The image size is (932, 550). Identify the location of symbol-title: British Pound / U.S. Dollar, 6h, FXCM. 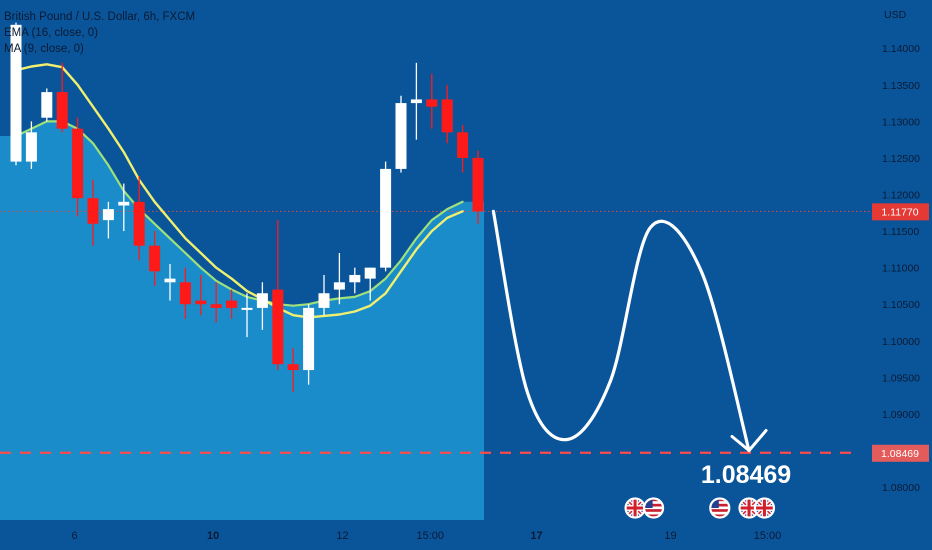
(100, 17).